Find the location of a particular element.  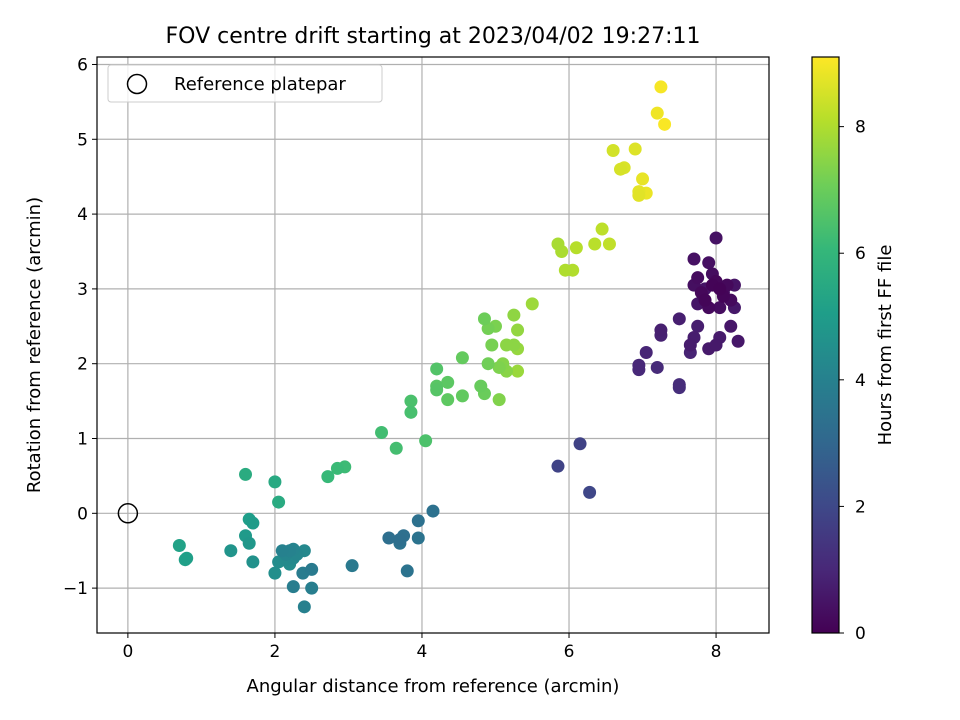

reference-marker-group is located at coordinates (128, 513).